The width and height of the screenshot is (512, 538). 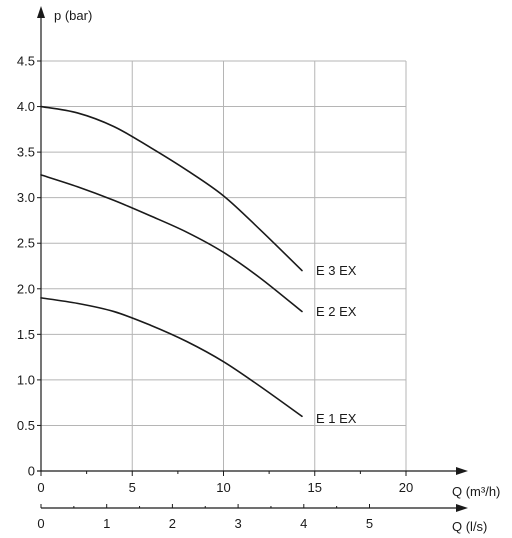 I want to click on y-tick-label: 2.0, so click(x=26, y=288).